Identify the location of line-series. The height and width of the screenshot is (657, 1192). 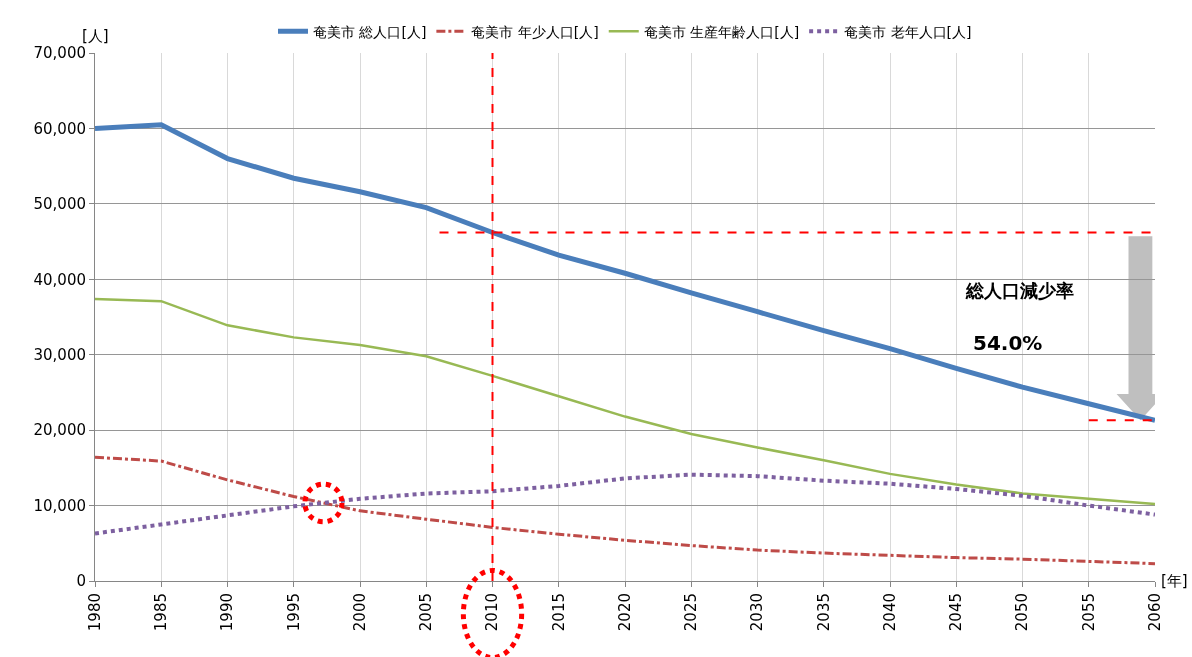
(625, 504).